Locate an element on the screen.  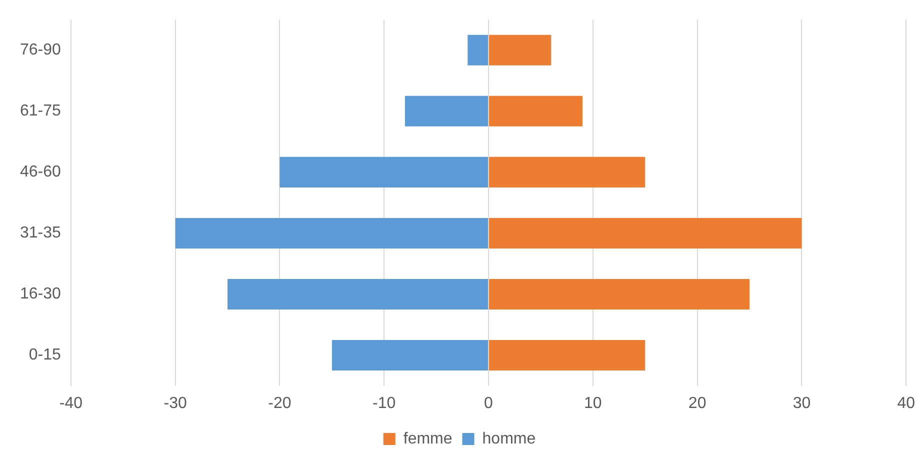
x-tick-label: -10 is located at coordinates (384, 403).